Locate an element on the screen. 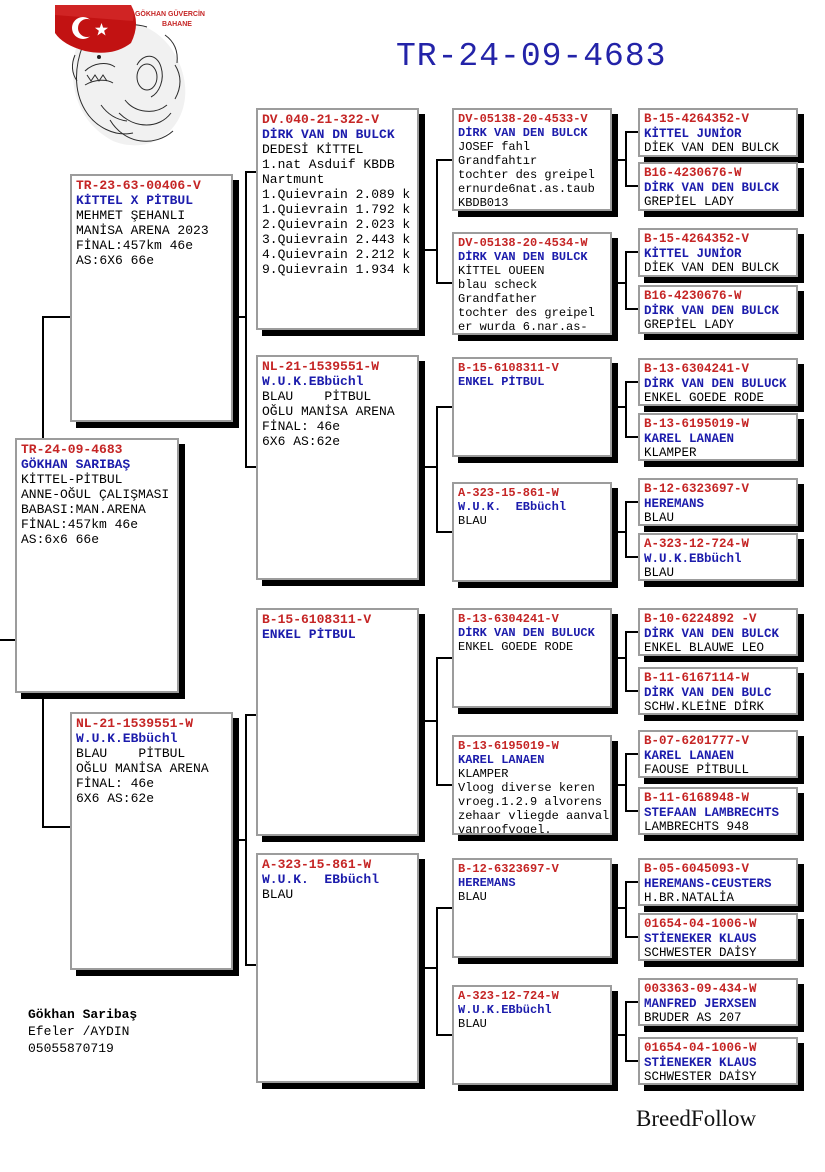 The height and width of the screenshot is (1172, 825). box-detail-line: zehaar vliegde aanval is located at coordinates (534, 816).